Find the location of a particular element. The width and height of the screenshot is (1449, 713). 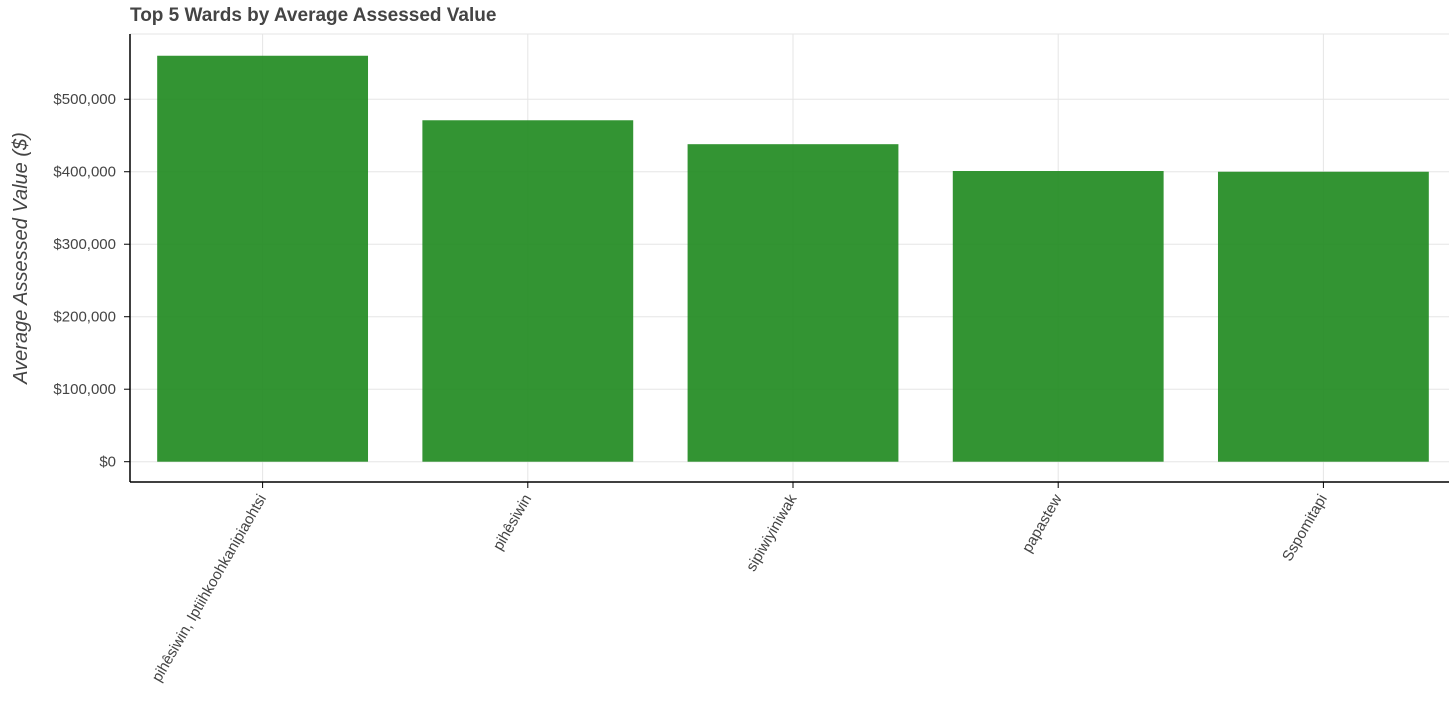

x-tick-label: papastew is located at coordinates (1042, 523).